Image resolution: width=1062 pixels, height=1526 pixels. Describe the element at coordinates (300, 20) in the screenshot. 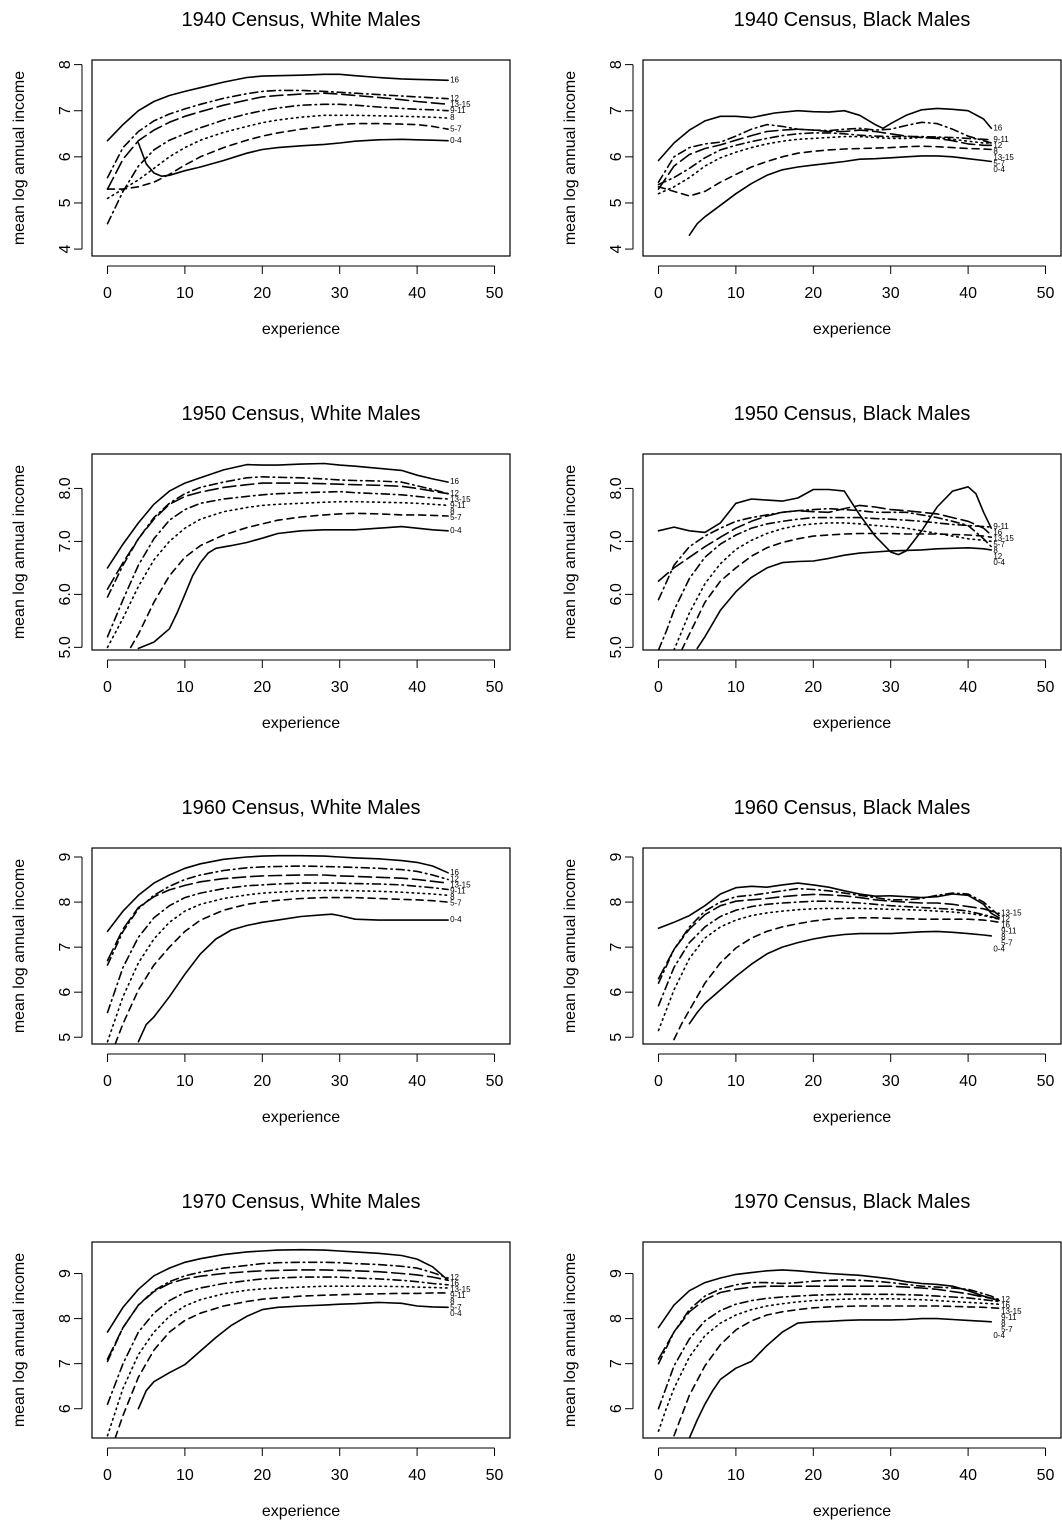

I see `chart-title: 1940 Census, White Males` at that location.